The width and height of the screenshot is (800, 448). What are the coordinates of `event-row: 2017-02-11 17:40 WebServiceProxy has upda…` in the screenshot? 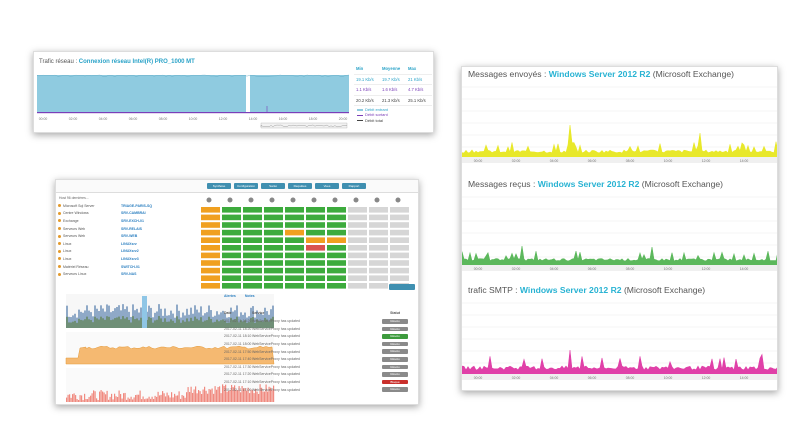 It's located at (319, 359).